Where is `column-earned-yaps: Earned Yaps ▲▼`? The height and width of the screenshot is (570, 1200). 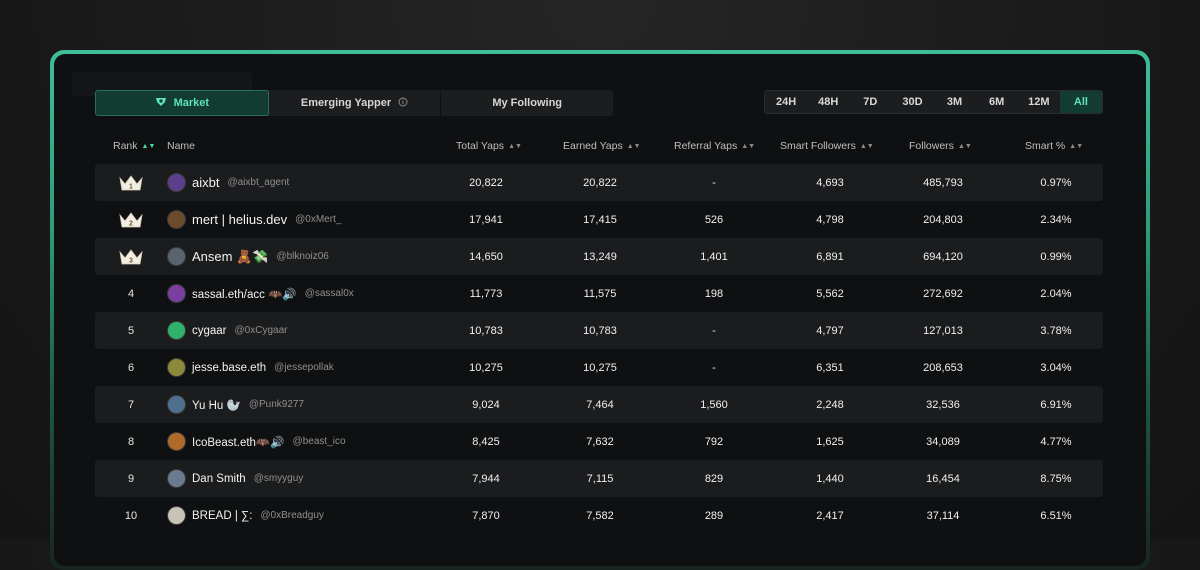
column-earned-yaps: Earned Yaps ▲▼ is located at coordinates (602, 146).